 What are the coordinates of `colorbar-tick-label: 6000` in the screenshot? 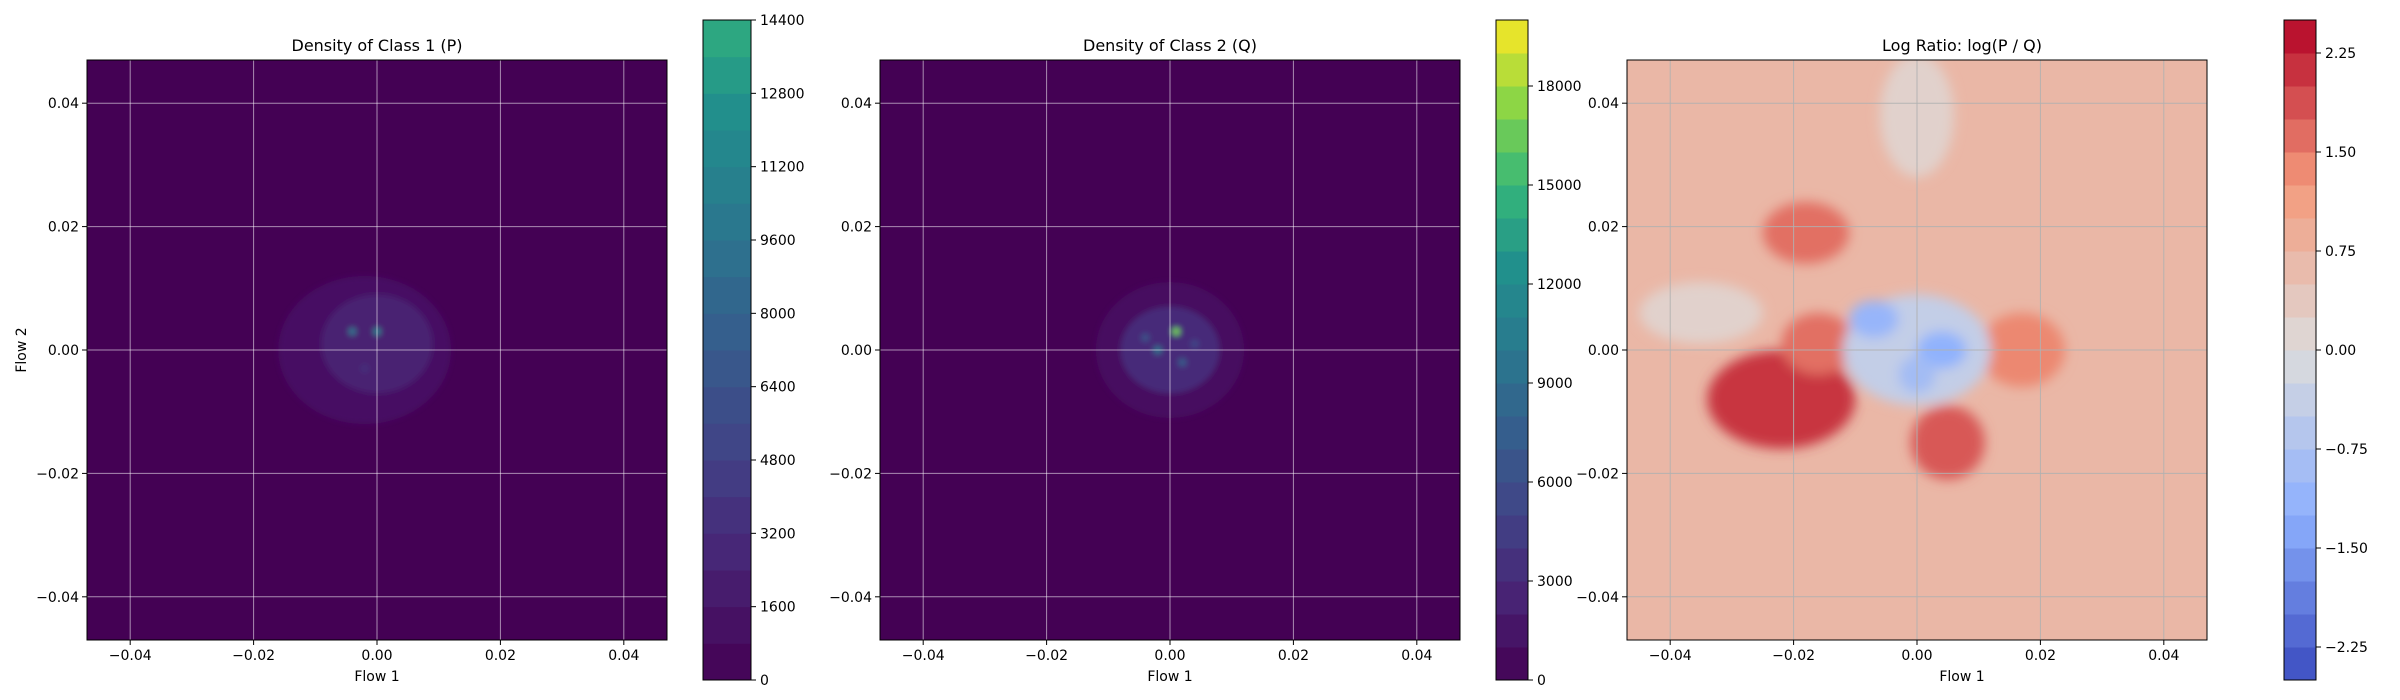 It's located at (1555, 483).